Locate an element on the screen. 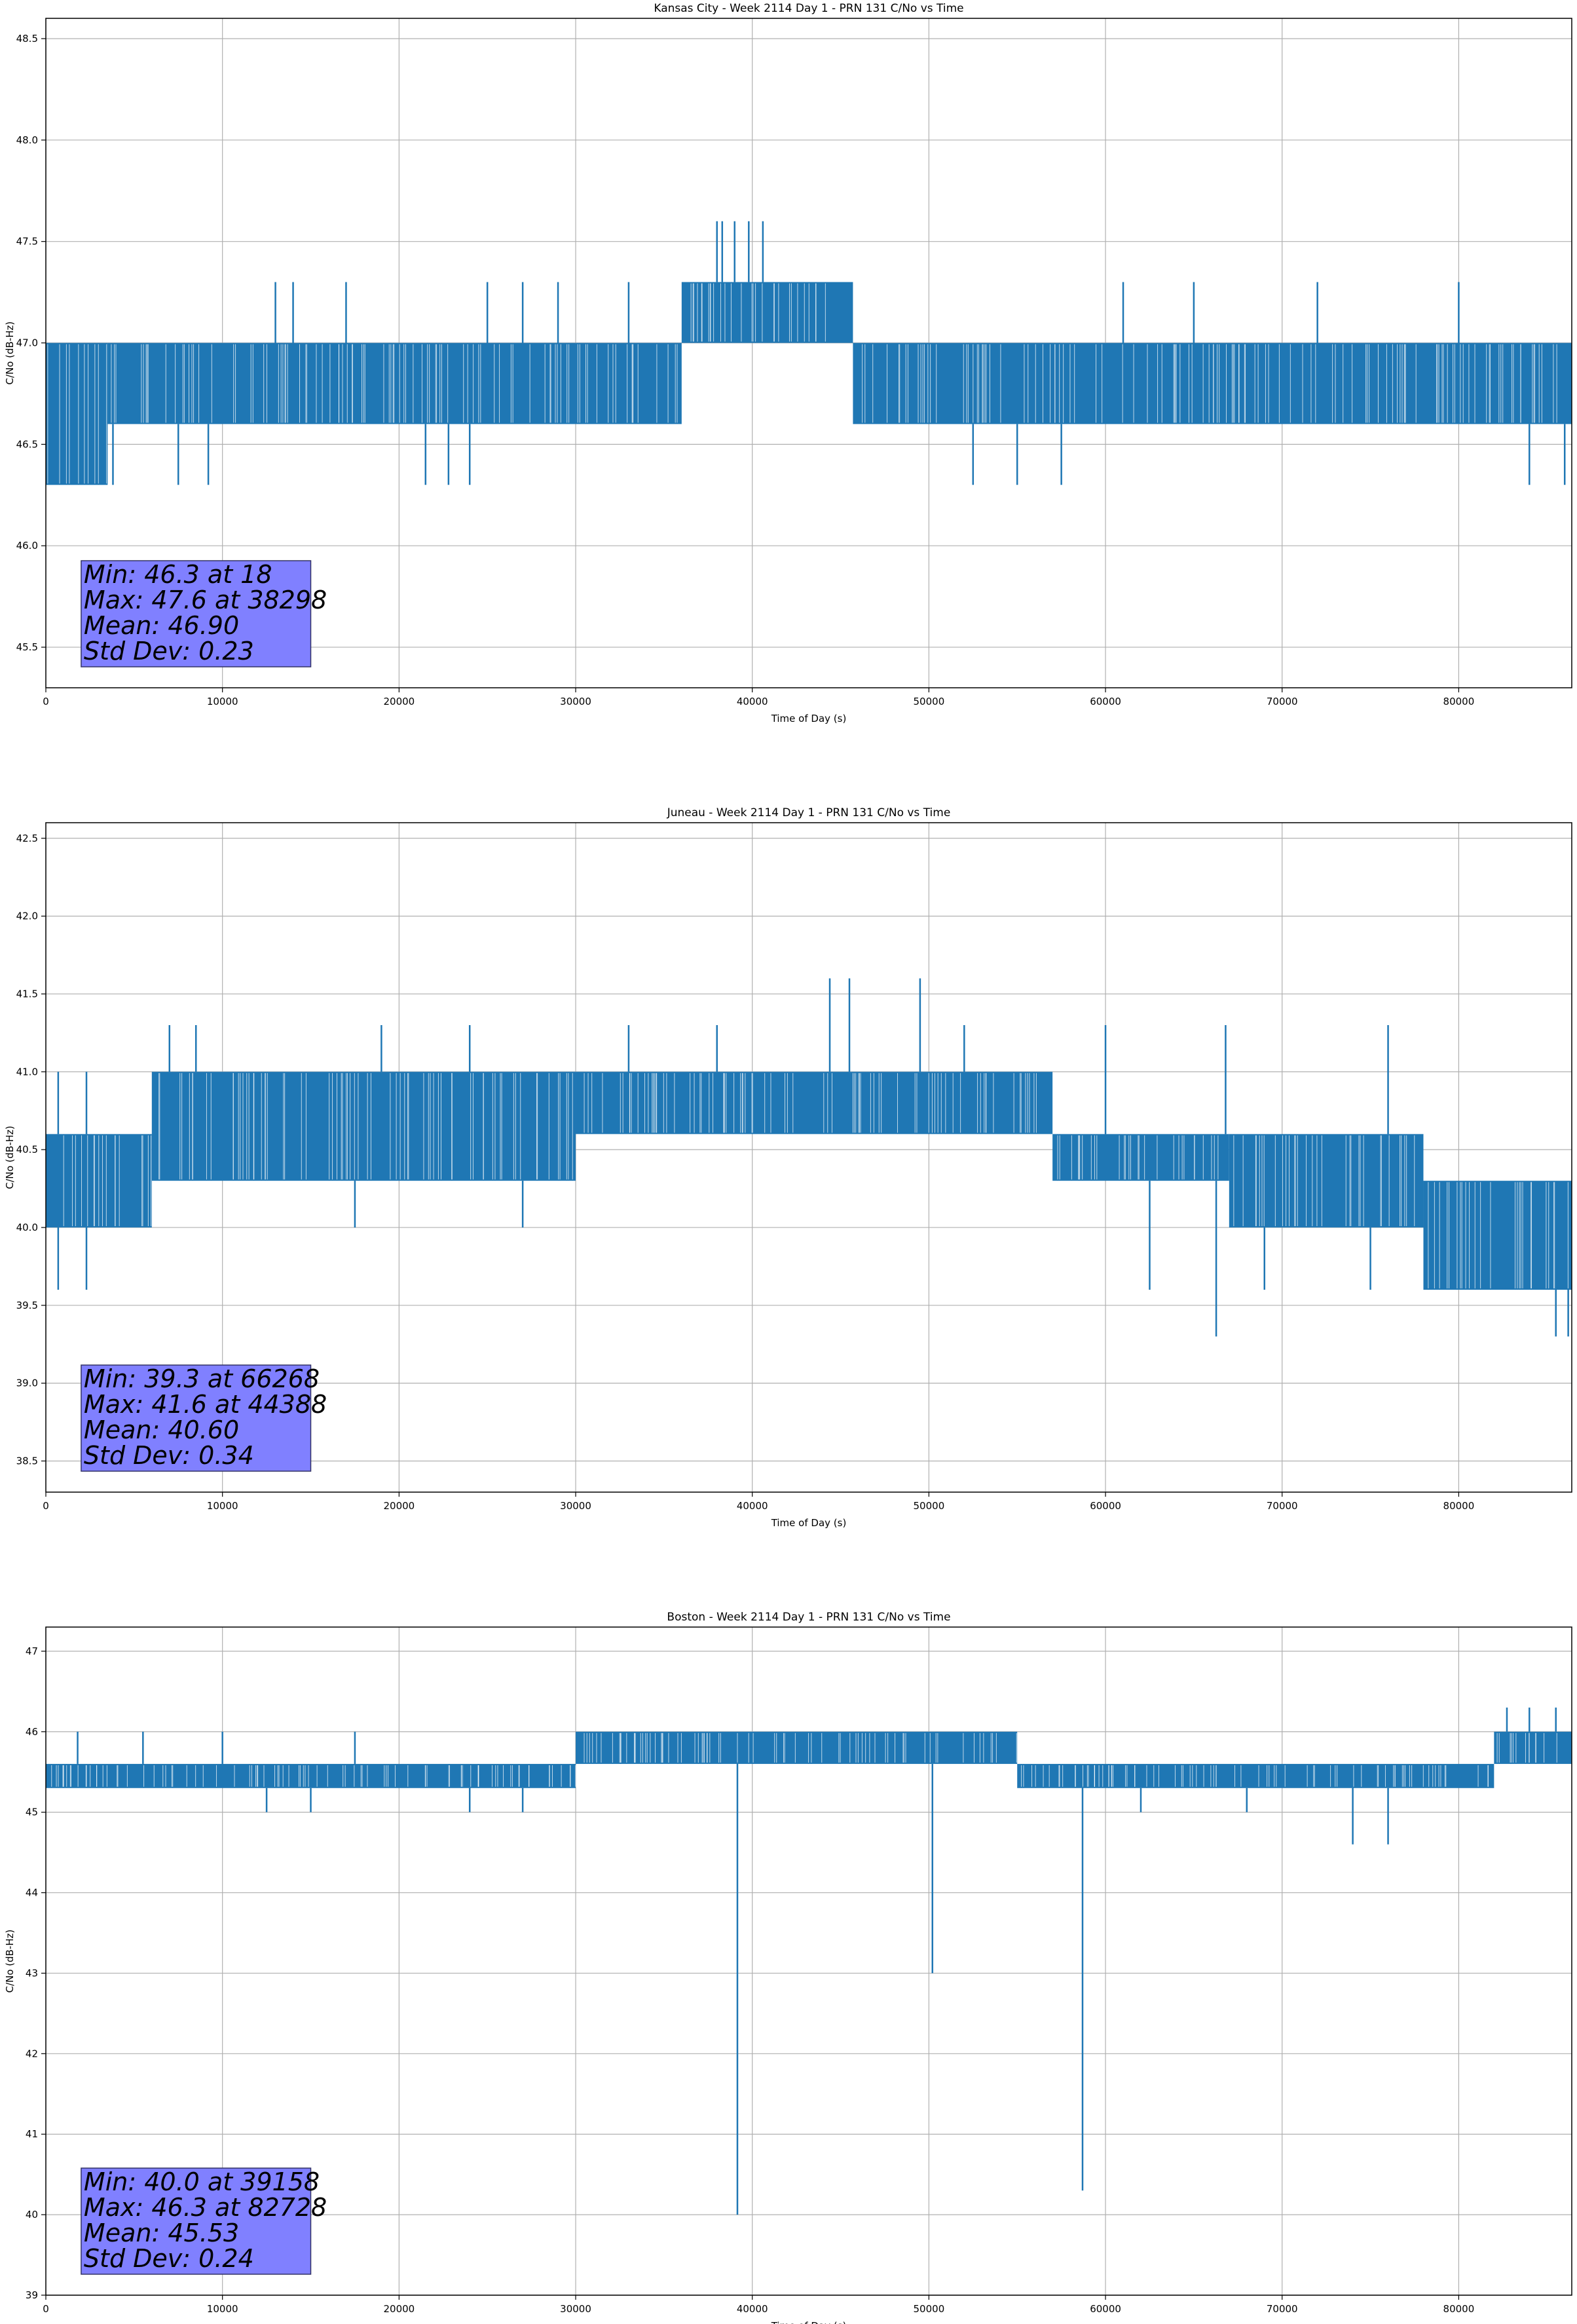  stats-line: Mean: 40.60 is located at coordinates (161, 1429).